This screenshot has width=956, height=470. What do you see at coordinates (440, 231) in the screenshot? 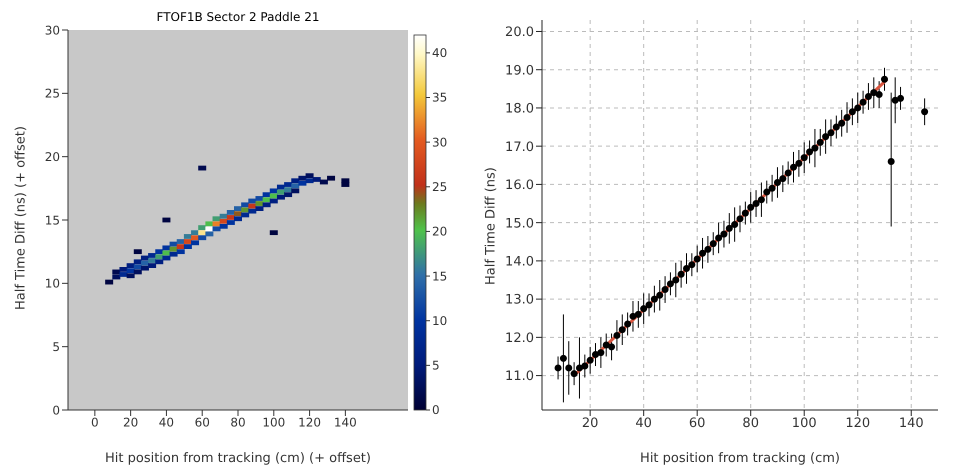
I see `color-bar-label: 20` at bounding box center [440, 231].